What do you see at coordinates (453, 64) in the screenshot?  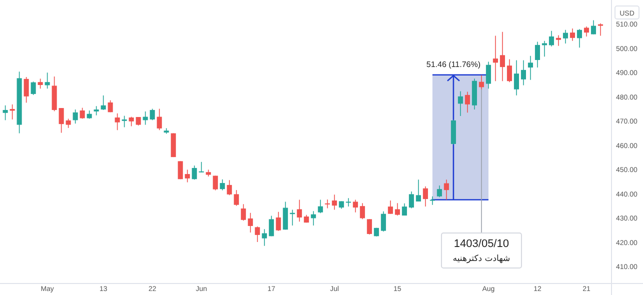 I see `band-label: 51.46 (11.76%)` at bounding box center [453, 64].